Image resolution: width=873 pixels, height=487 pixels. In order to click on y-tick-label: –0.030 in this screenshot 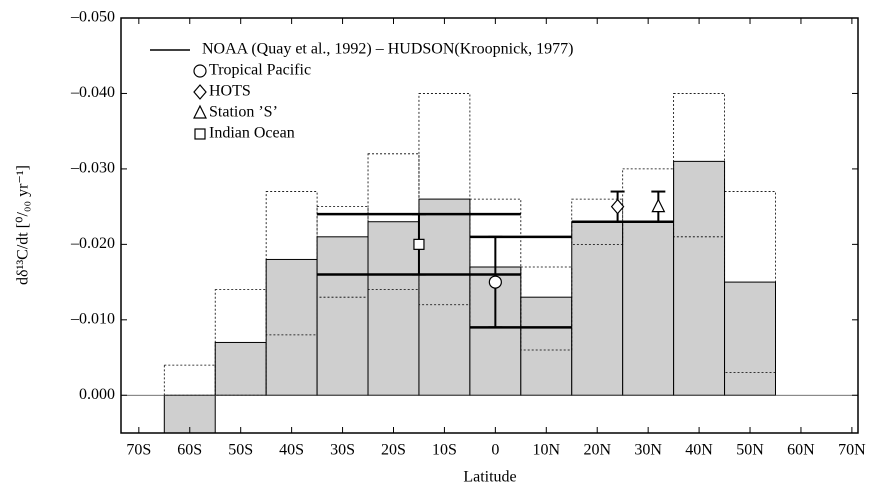, I will do `click(92, 168)`.